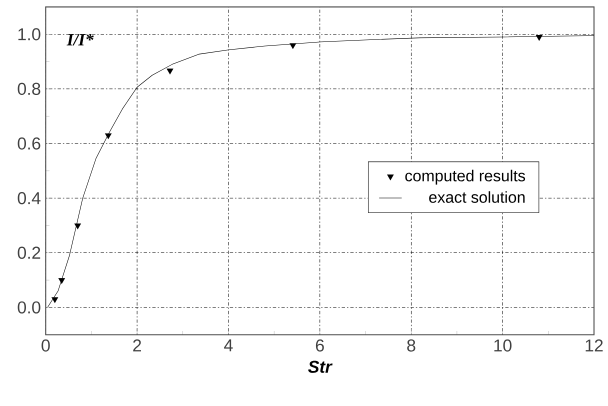 This screenshot has width=608, height=406. What do you see at coordinates (320, 345) in the screenshot?
I see `x-tick-label: 6` at bounding box center [320, 345].